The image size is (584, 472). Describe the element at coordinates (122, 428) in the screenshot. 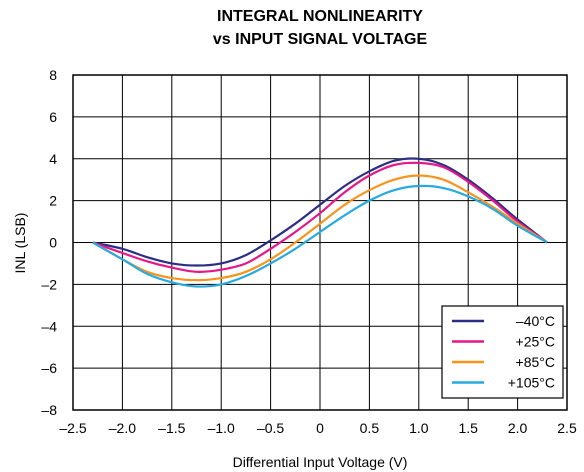

I see `x-tick-label: –2.0` at that location.